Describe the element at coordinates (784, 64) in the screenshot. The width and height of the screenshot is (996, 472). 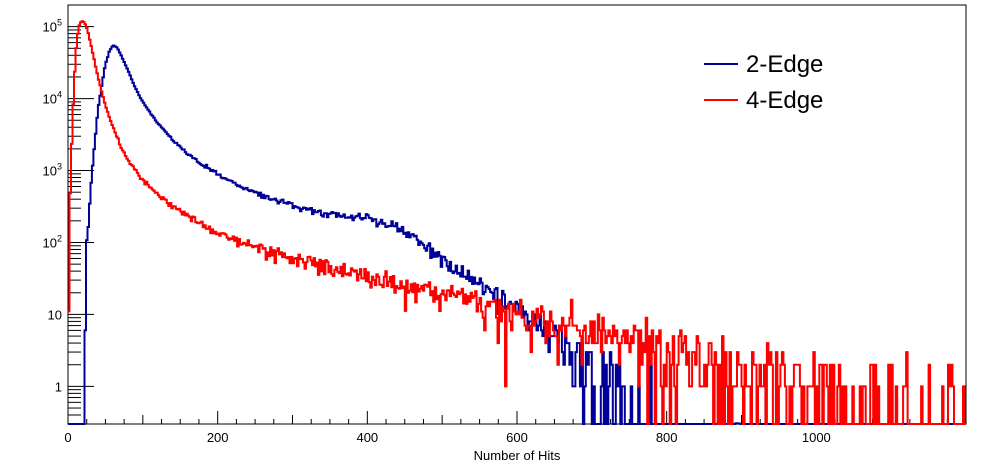
I see `legend-label: 2-Edge` at that location.